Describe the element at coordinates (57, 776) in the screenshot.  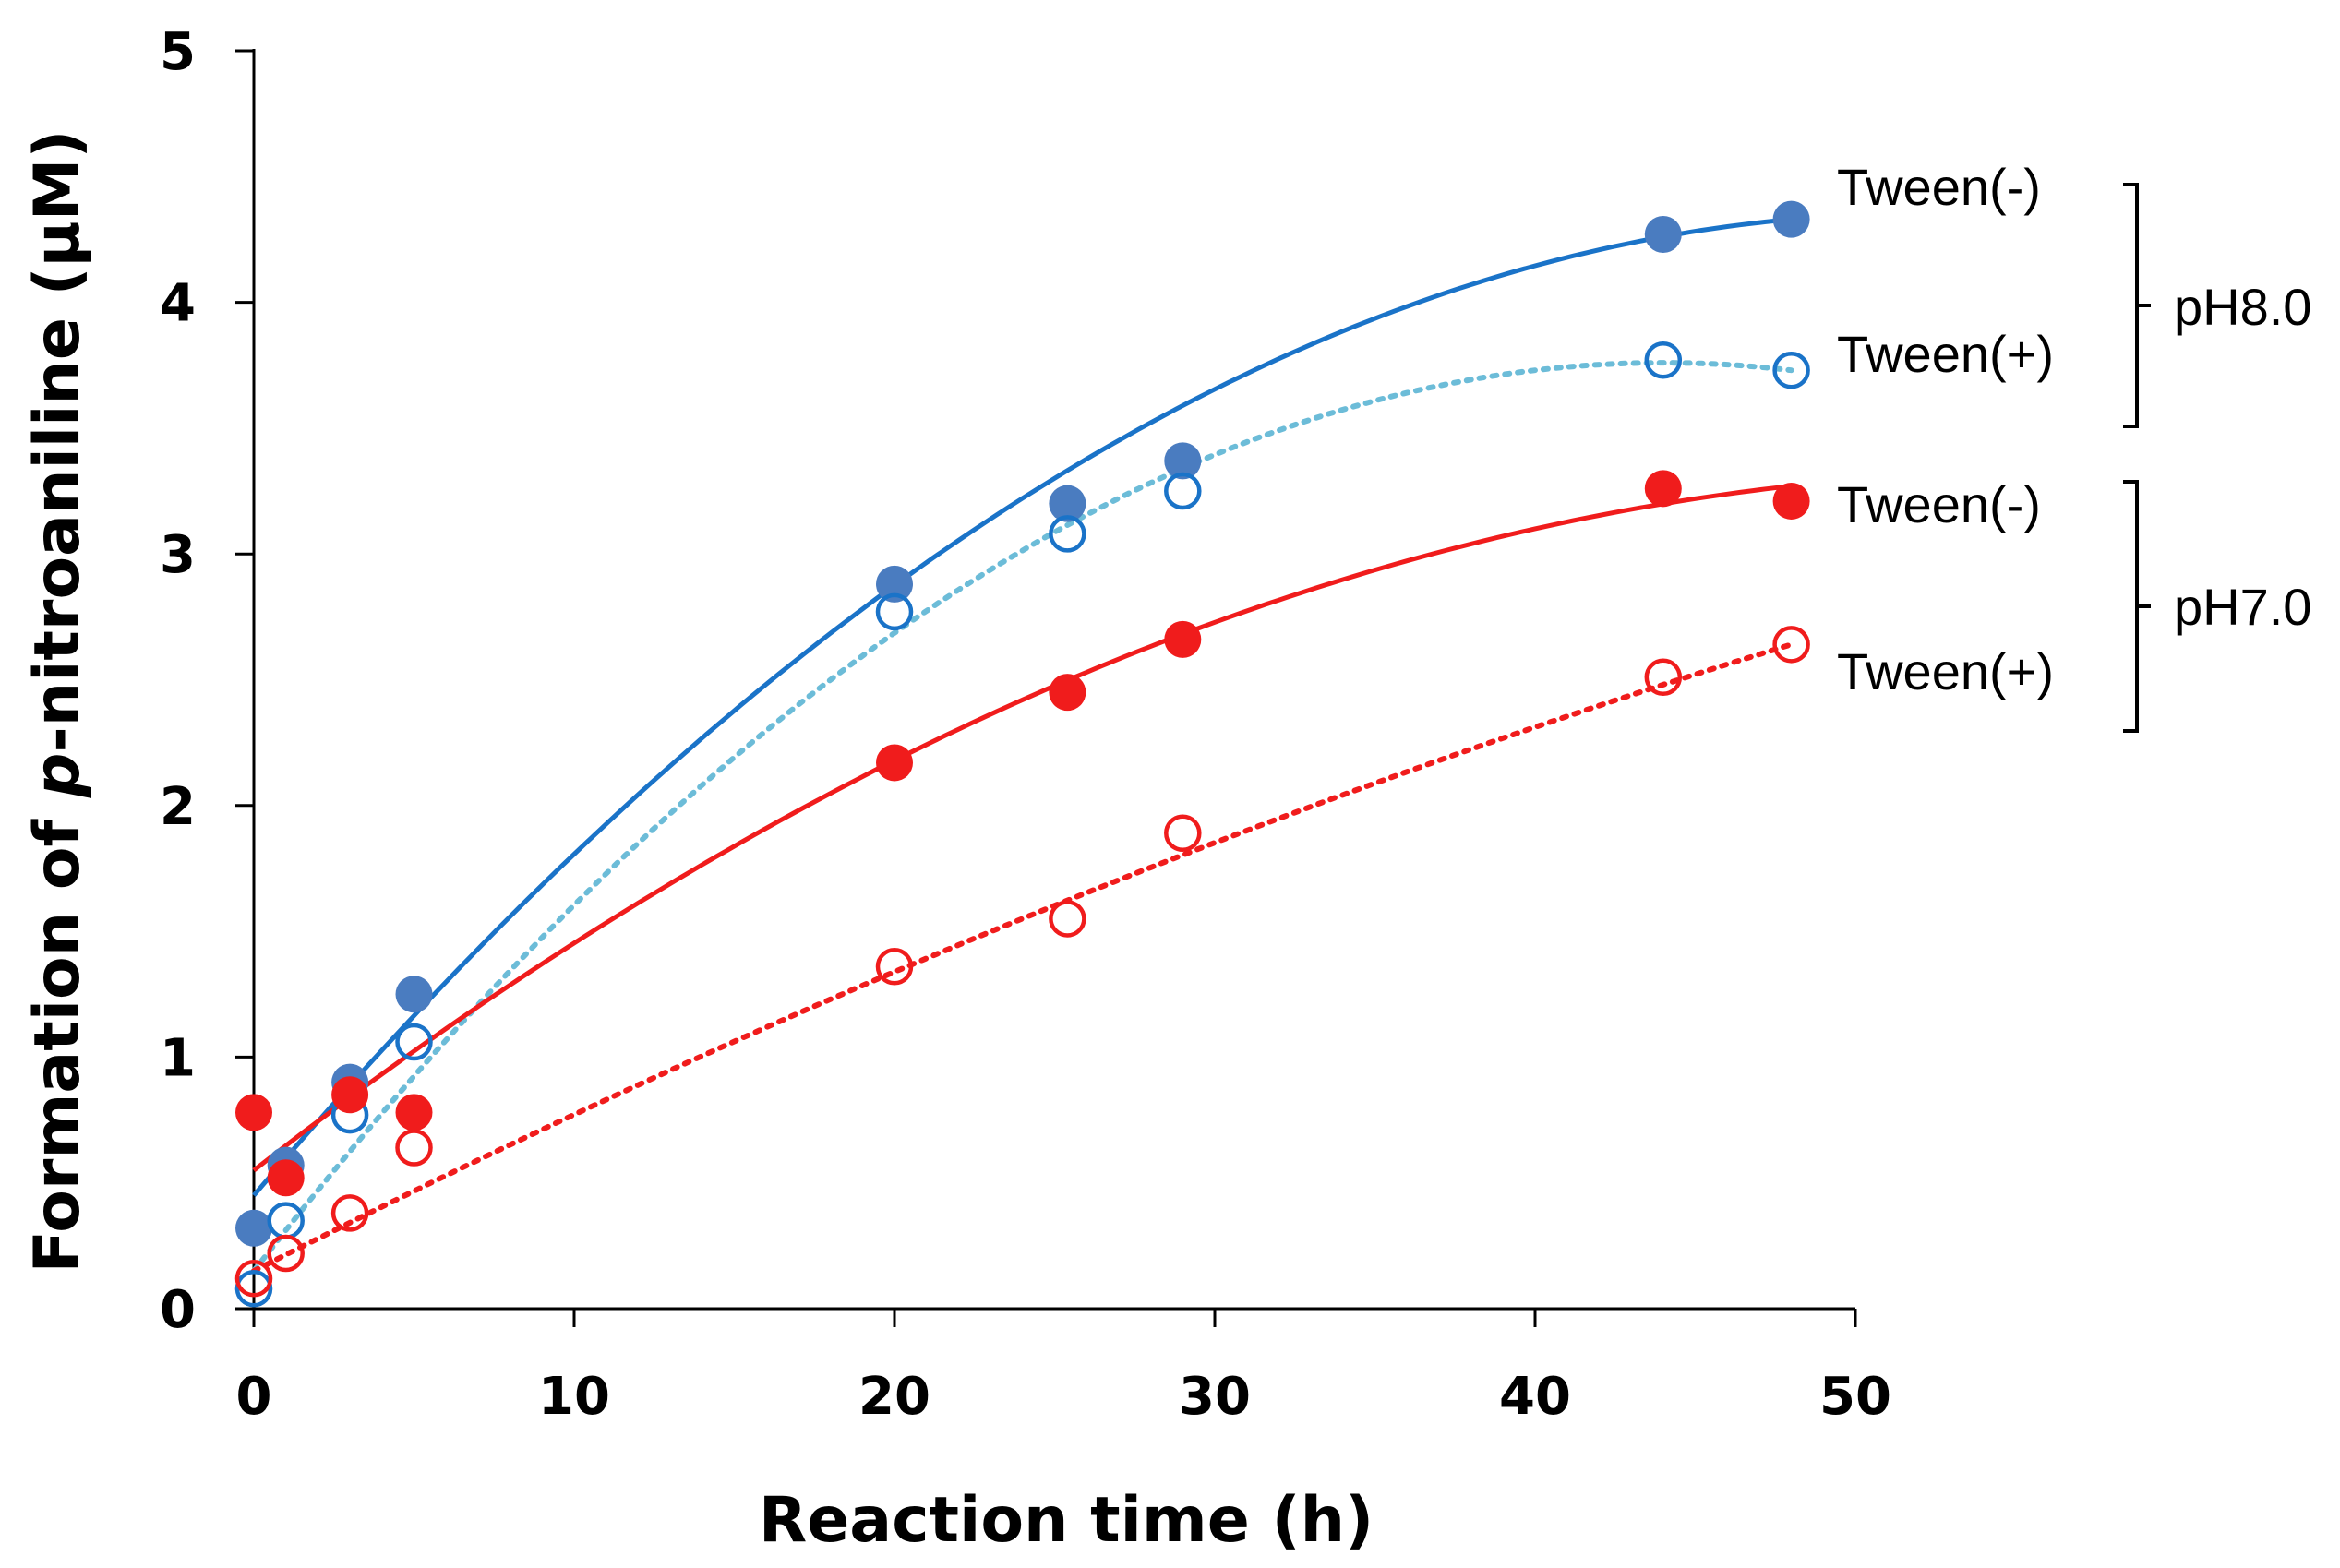
I see `y-axis-title-italic: p` at that location.